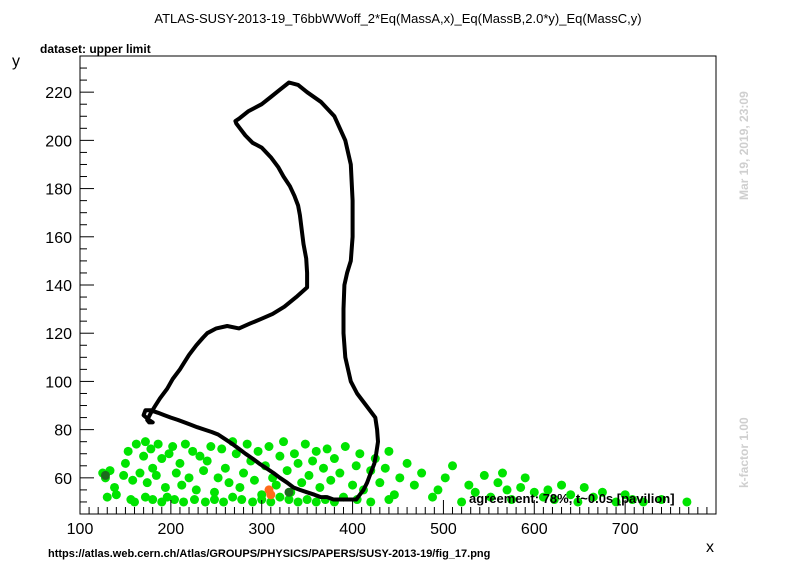 Image resolution: width=796 pixels, height=572 pixels. What do you see at coordinates (58, 286) in the screenshot?
I see `y-tick-label: 140` at bounding box center [58, 286].